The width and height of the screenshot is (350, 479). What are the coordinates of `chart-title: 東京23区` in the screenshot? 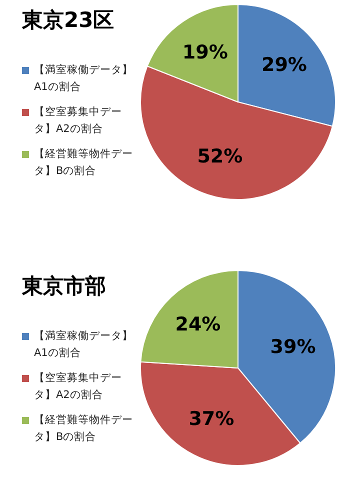 It's located at (68, 20).